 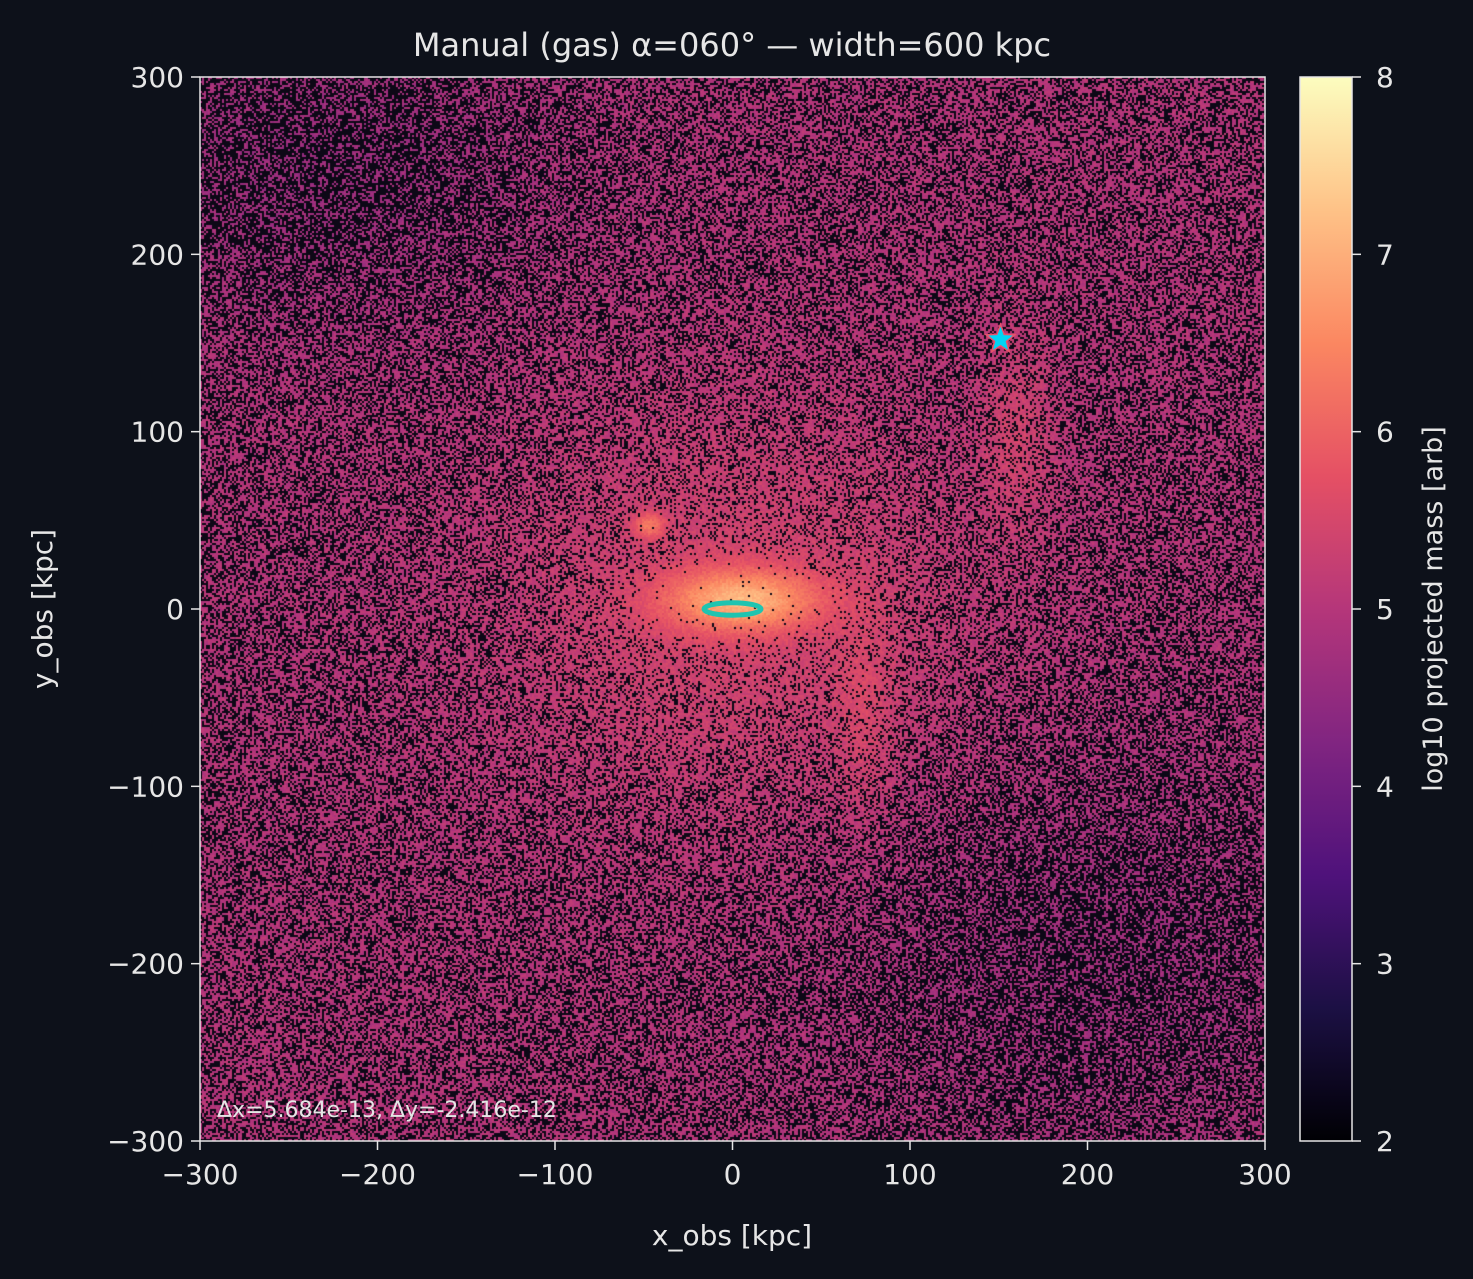 I want to click on x-tick-label: 0, so click(x=733, y=1174).